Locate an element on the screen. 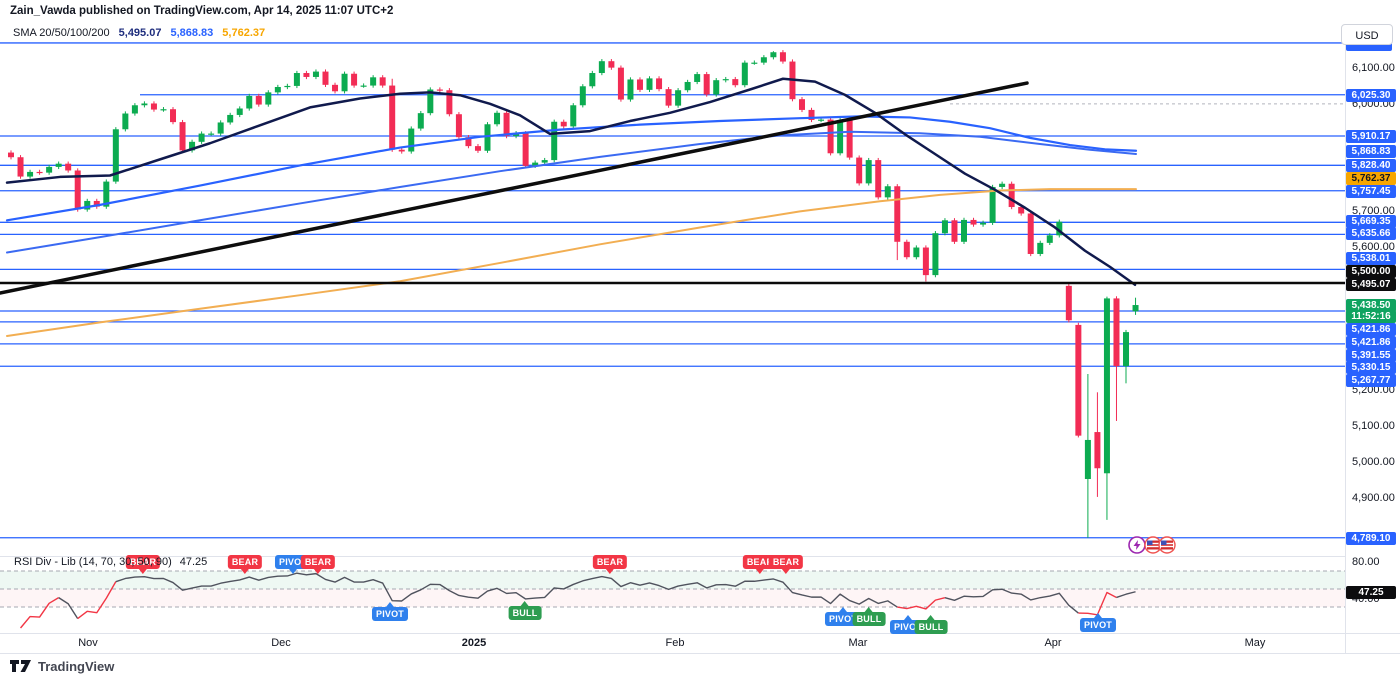 This screenshot has height=679, width=1400. sma100-line is located at coordinates (571, 192).